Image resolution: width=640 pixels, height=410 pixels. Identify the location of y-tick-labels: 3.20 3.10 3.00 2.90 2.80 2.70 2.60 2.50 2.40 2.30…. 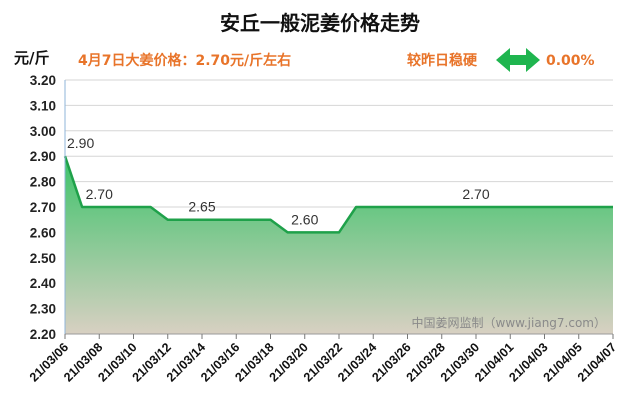
(43, 207).